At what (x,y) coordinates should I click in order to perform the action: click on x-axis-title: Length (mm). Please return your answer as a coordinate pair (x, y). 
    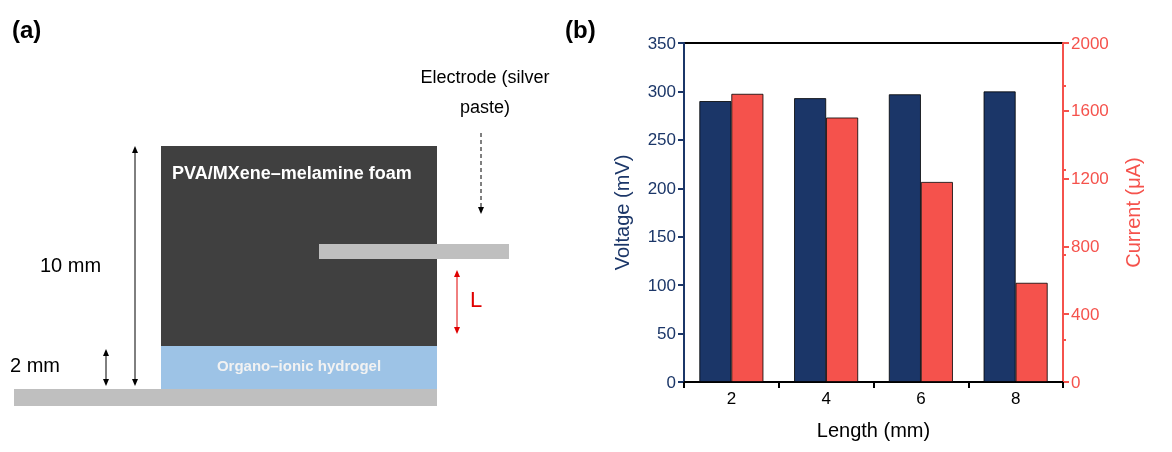
    Looking at the image, I should click on (873, 430).